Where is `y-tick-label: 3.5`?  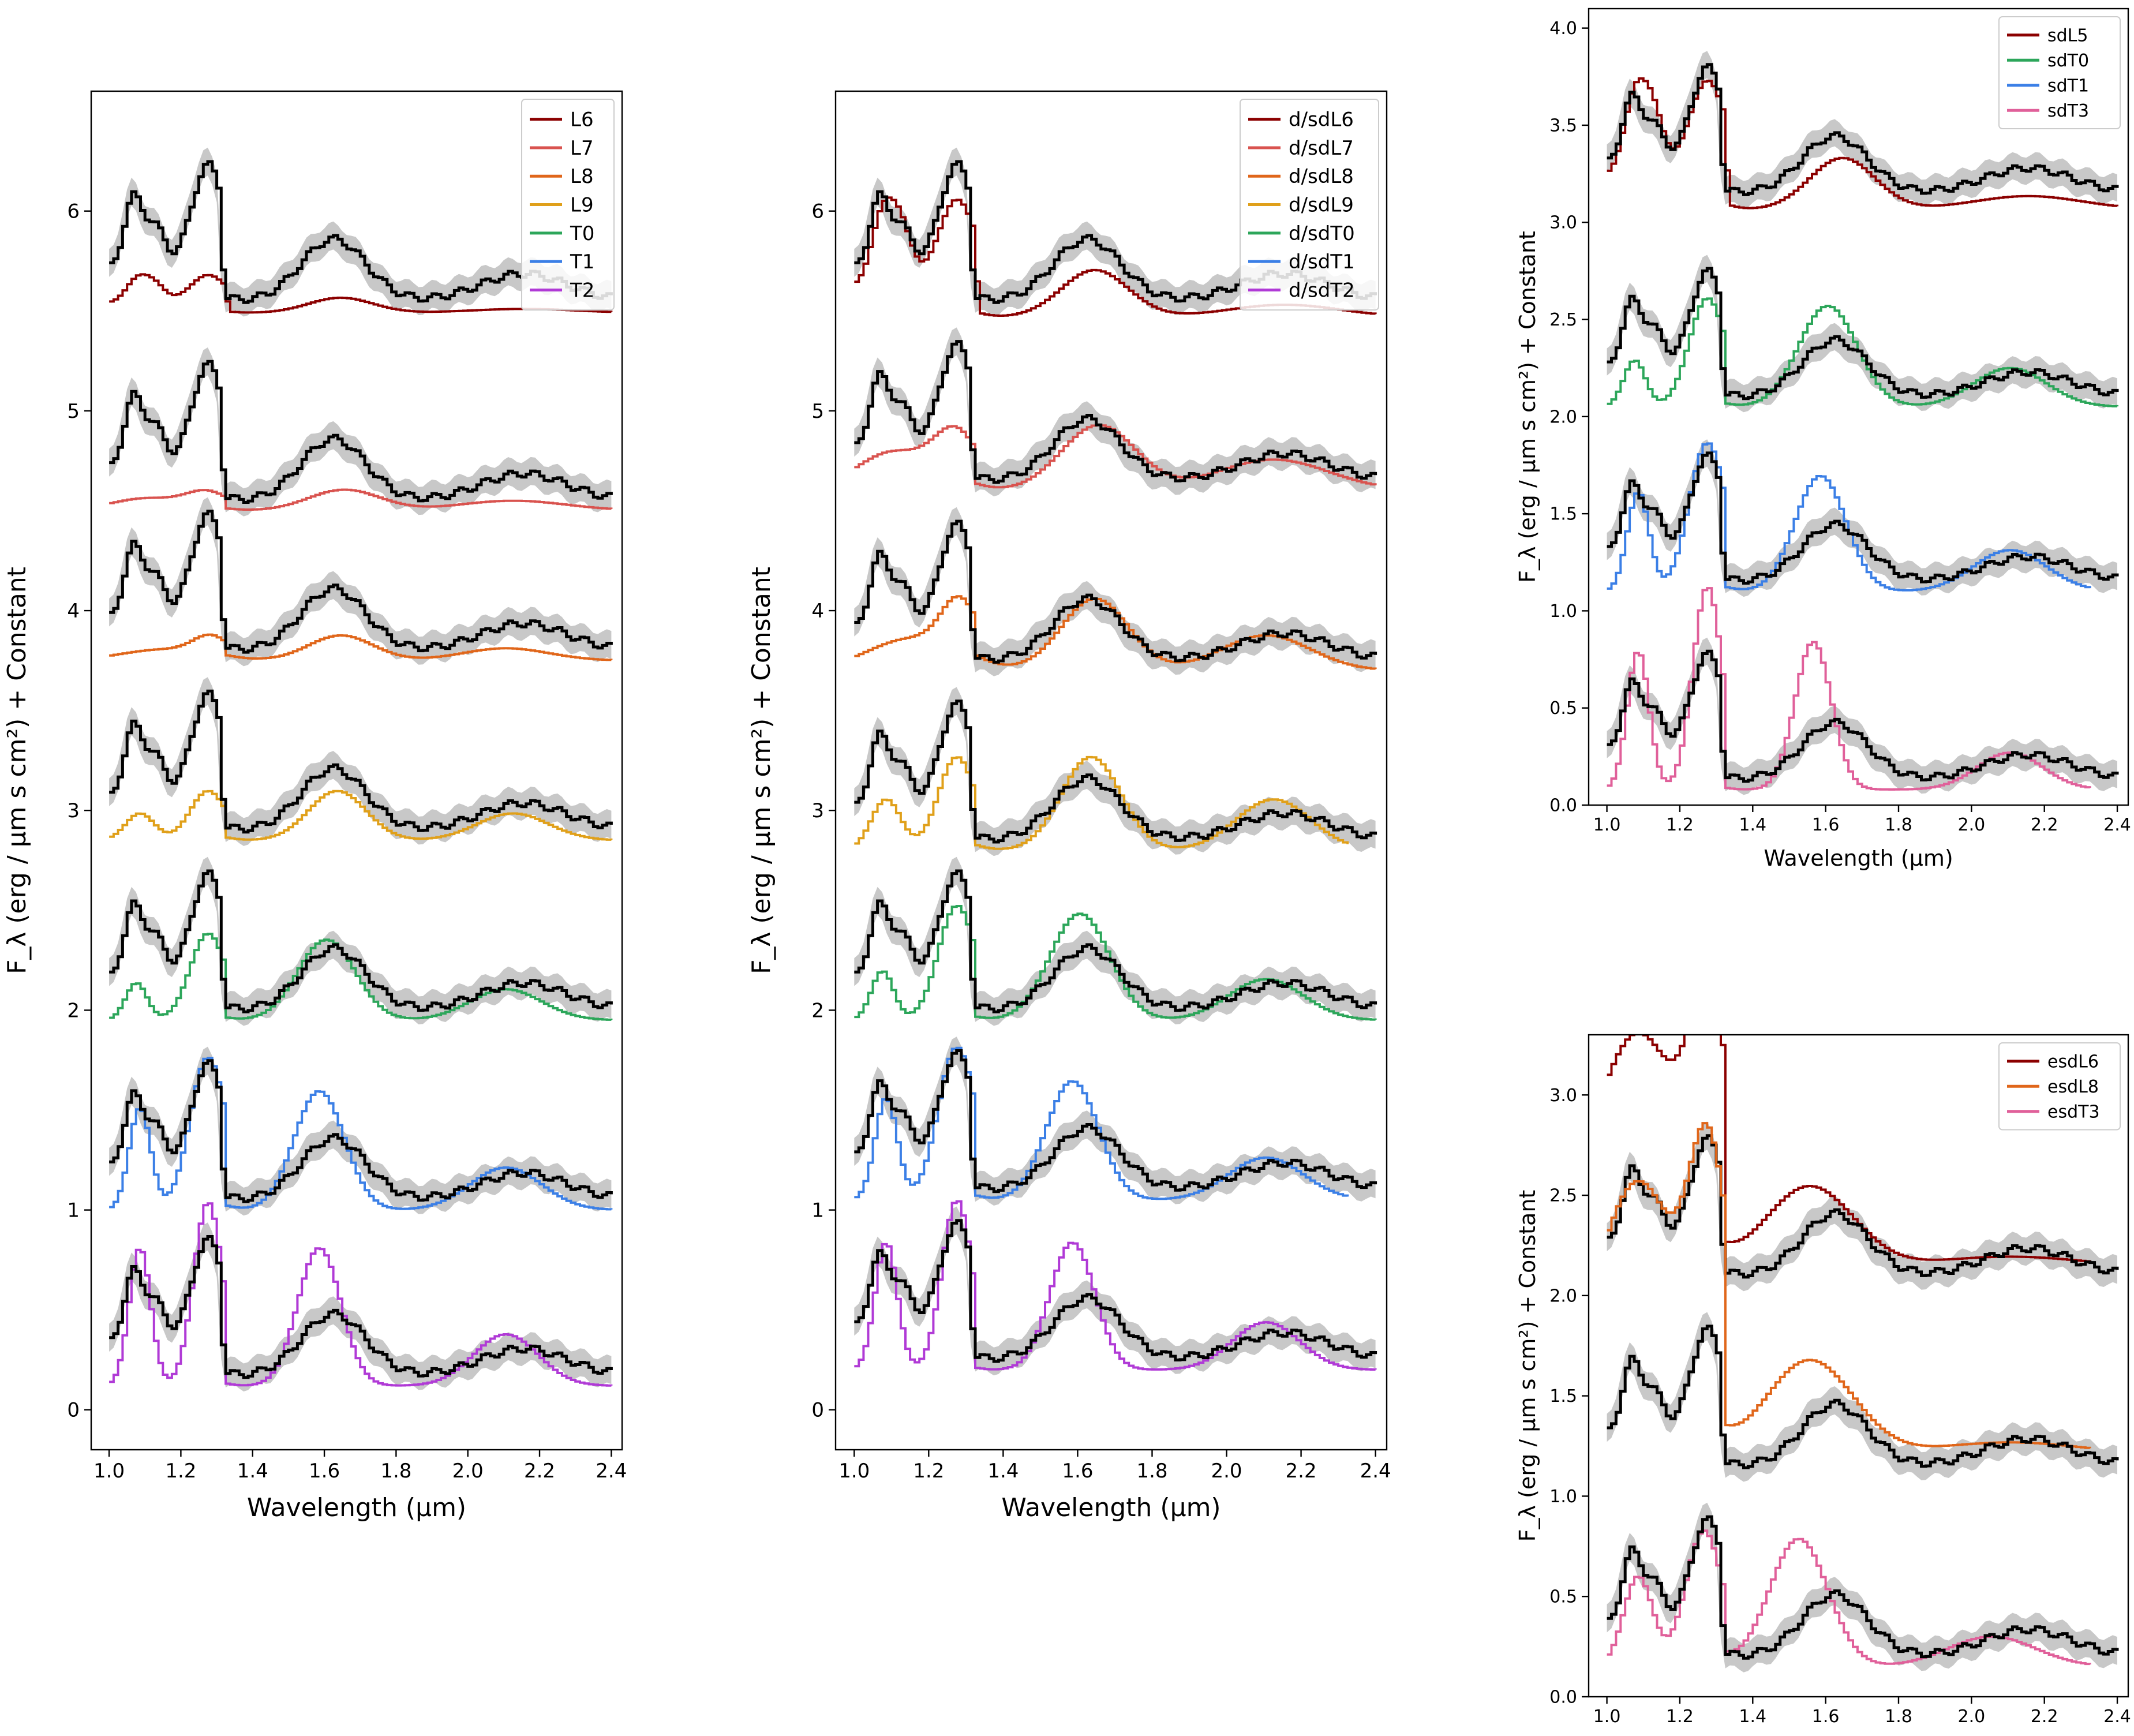 y-tick-label: 3.5 is located at coordinates (1563, 126).